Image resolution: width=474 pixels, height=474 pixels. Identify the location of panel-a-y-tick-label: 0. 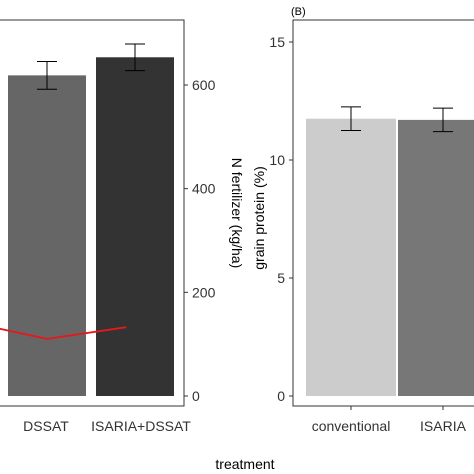
(196, 396).